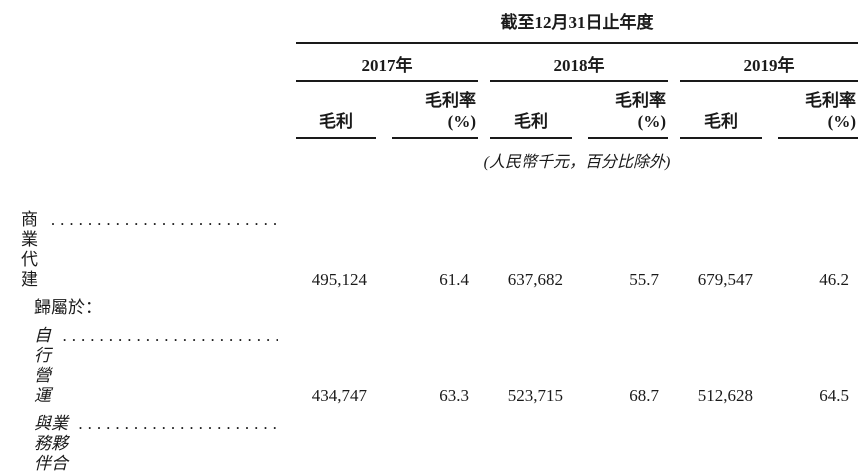 This screenshot has width=864, height=472. Describe the element at coordinates (834, 279) in the screenshot. I see `margin-value: 46.2` at that location.